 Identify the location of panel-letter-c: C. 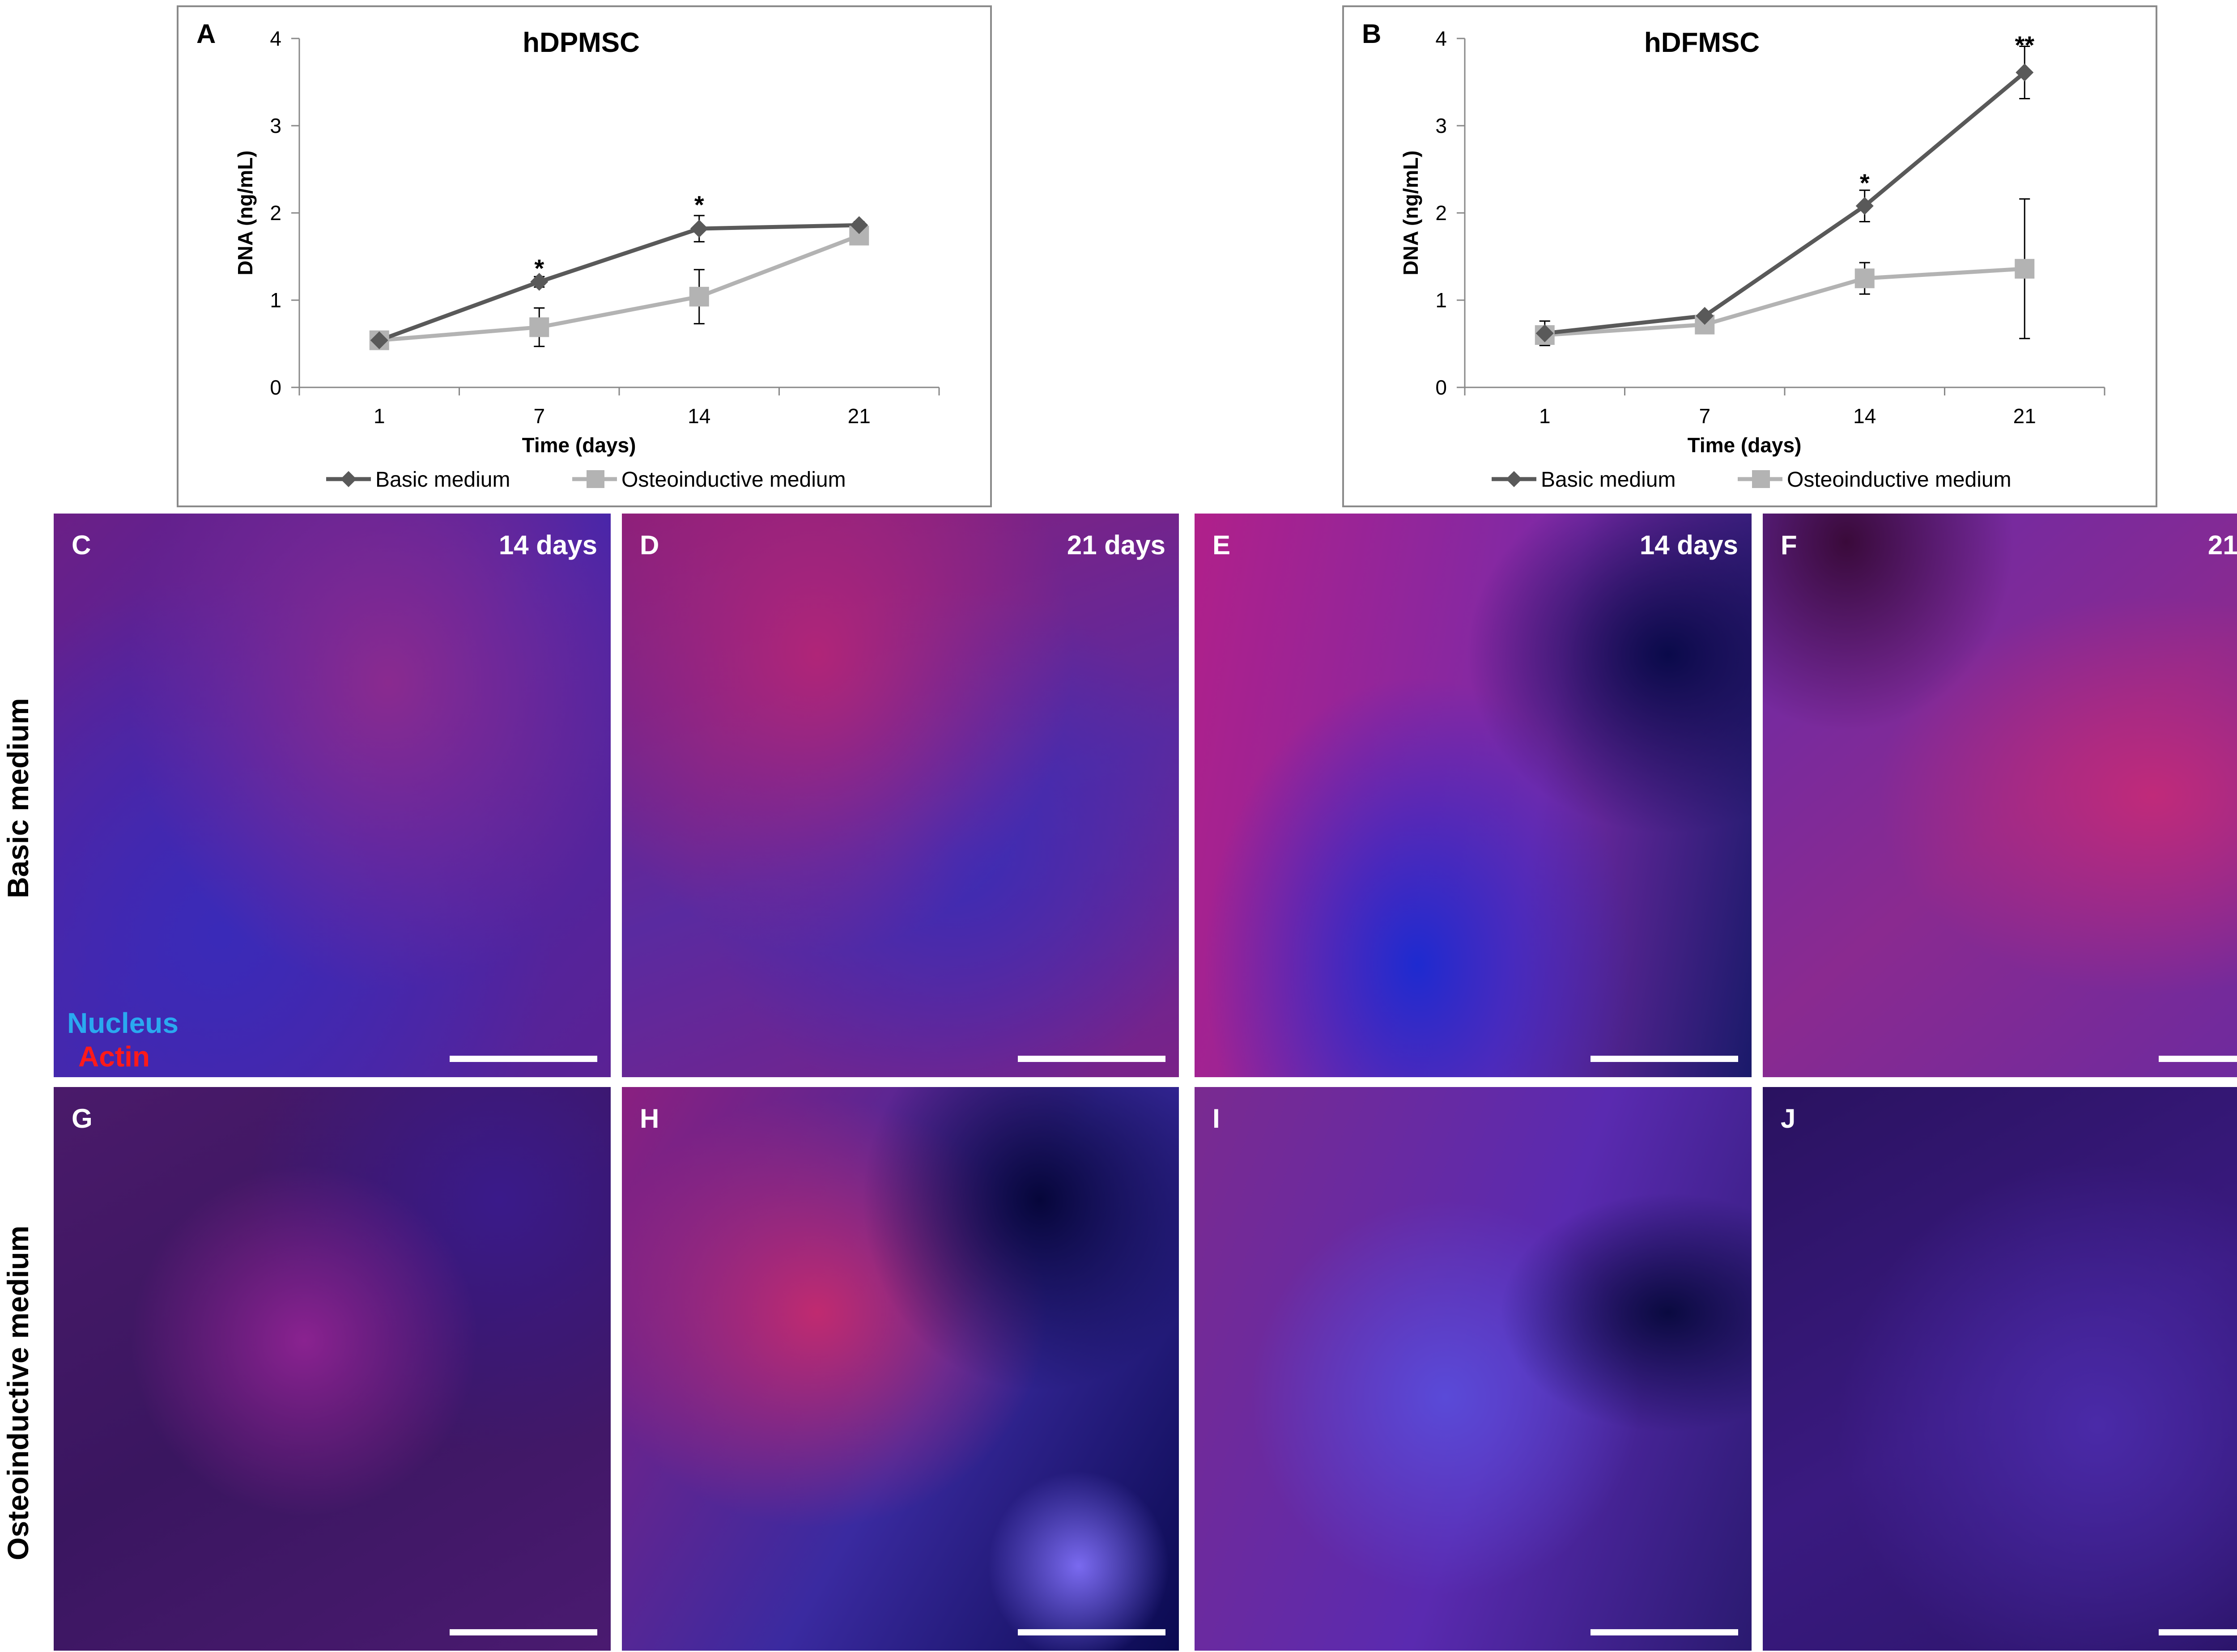
(81, 545).